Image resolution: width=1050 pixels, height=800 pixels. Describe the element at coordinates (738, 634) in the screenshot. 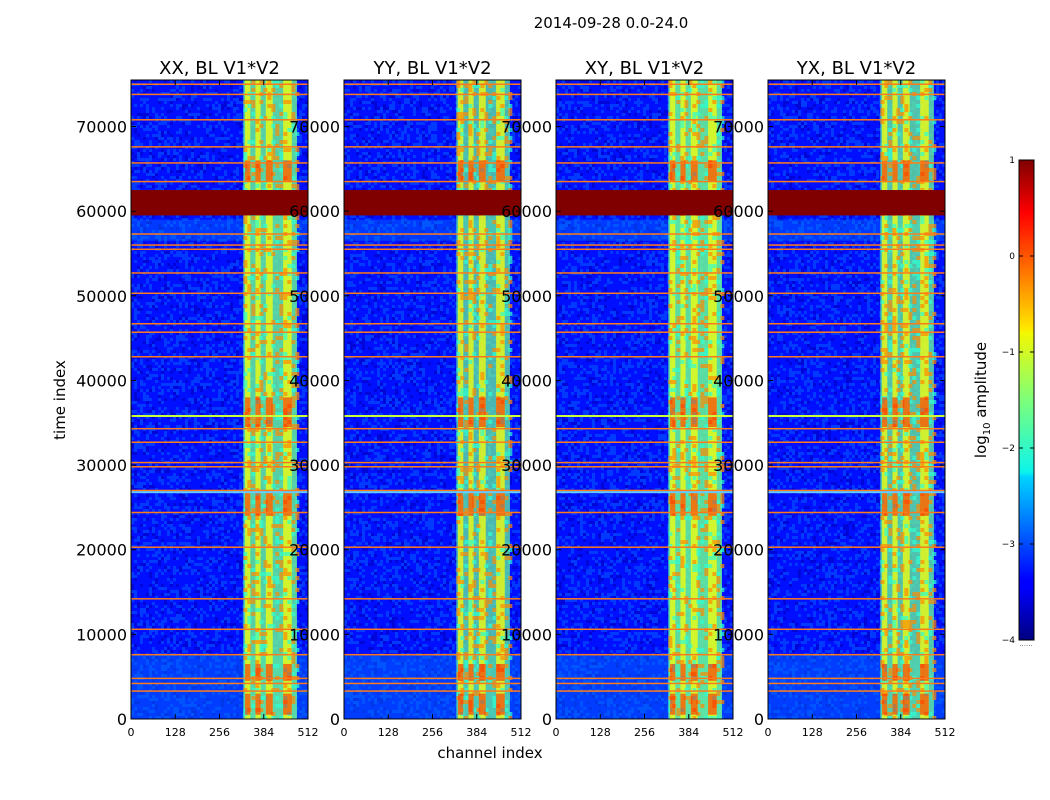

I see `y-tick-label: 10000` at that location.